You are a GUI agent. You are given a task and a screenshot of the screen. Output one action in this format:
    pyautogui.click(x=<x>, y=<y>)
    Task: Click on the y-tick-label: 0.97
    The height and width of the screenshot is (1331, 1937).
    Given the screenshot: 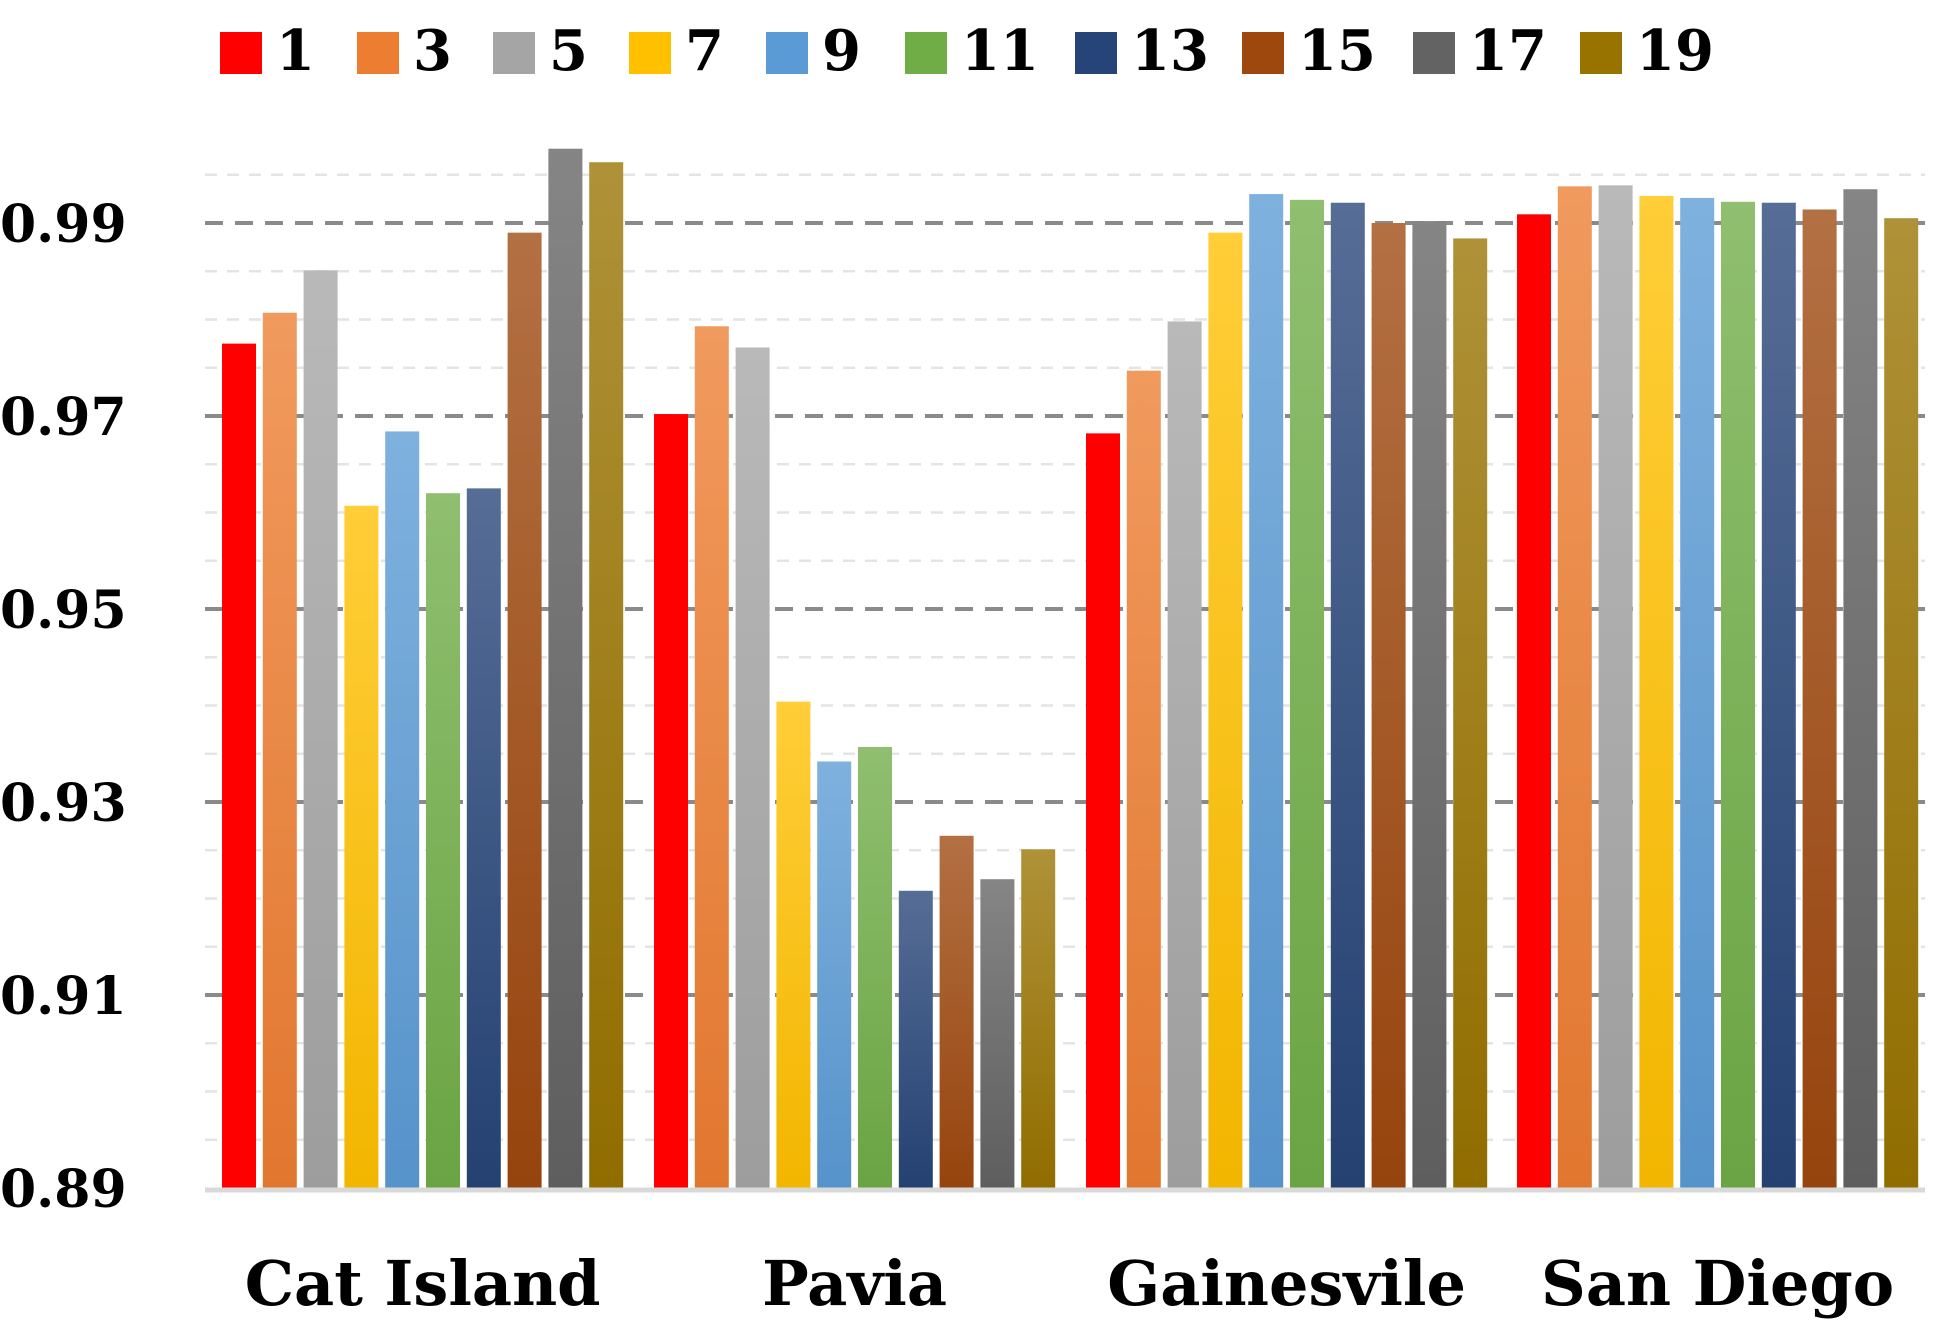 What is the action you would take?
    pyautogui.click(x=63, y=417)
    